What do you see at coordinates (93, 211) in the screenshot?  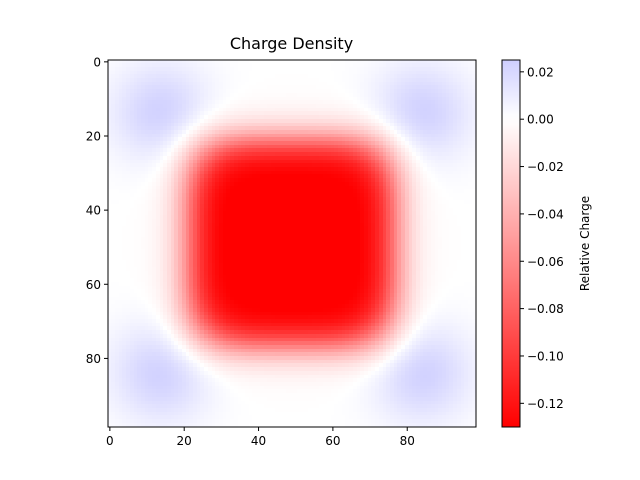 I see `y-tick-label: 40` at bounding box center [93, 211].